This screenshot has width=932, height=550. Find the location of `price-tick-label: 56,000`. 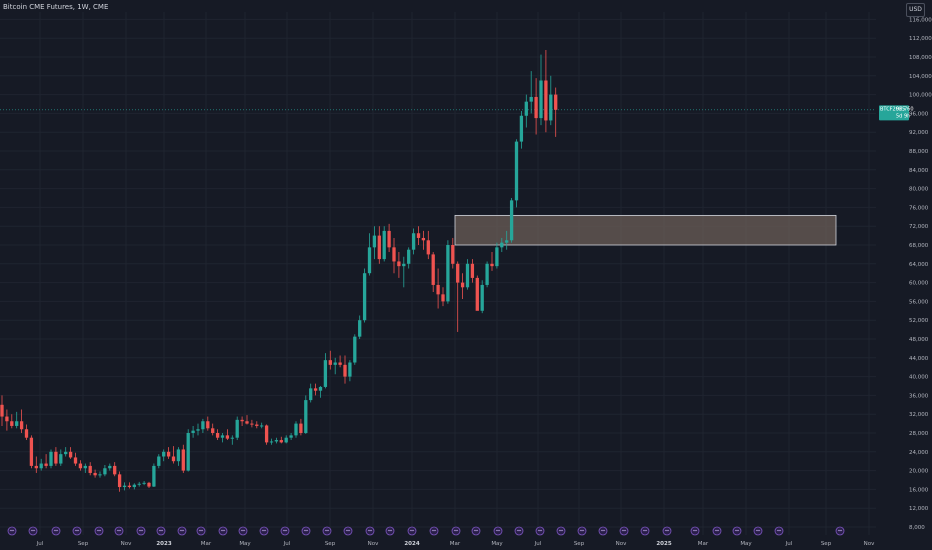

price-tick-label: 56,000 is located at coordinates (919, 302).